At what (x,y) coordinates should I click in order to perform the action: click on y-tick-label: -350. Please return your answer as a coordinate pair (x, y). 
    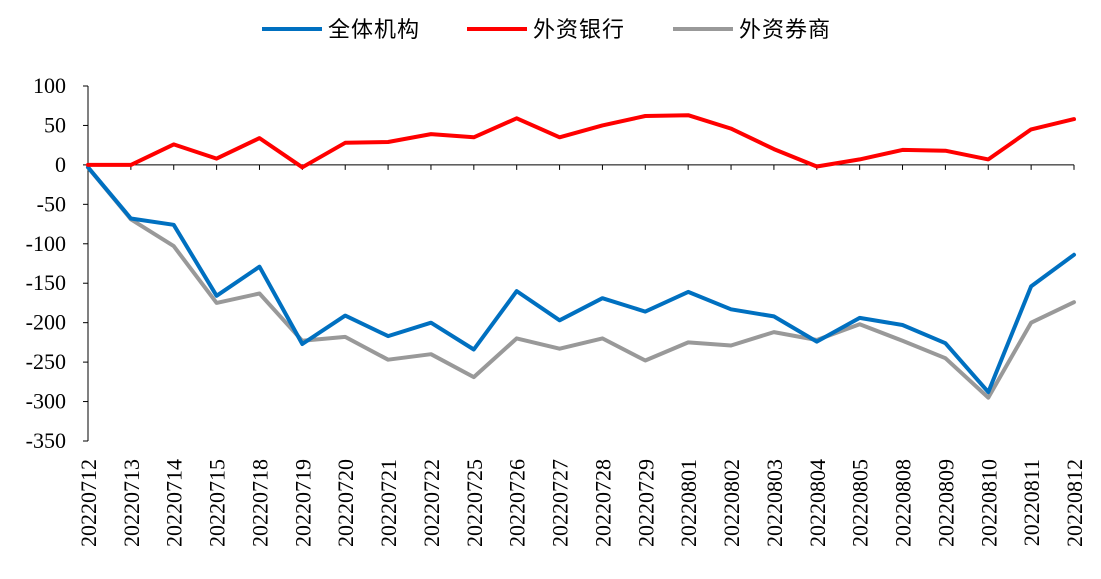
    Looking at the image, I should click on (46, 440).